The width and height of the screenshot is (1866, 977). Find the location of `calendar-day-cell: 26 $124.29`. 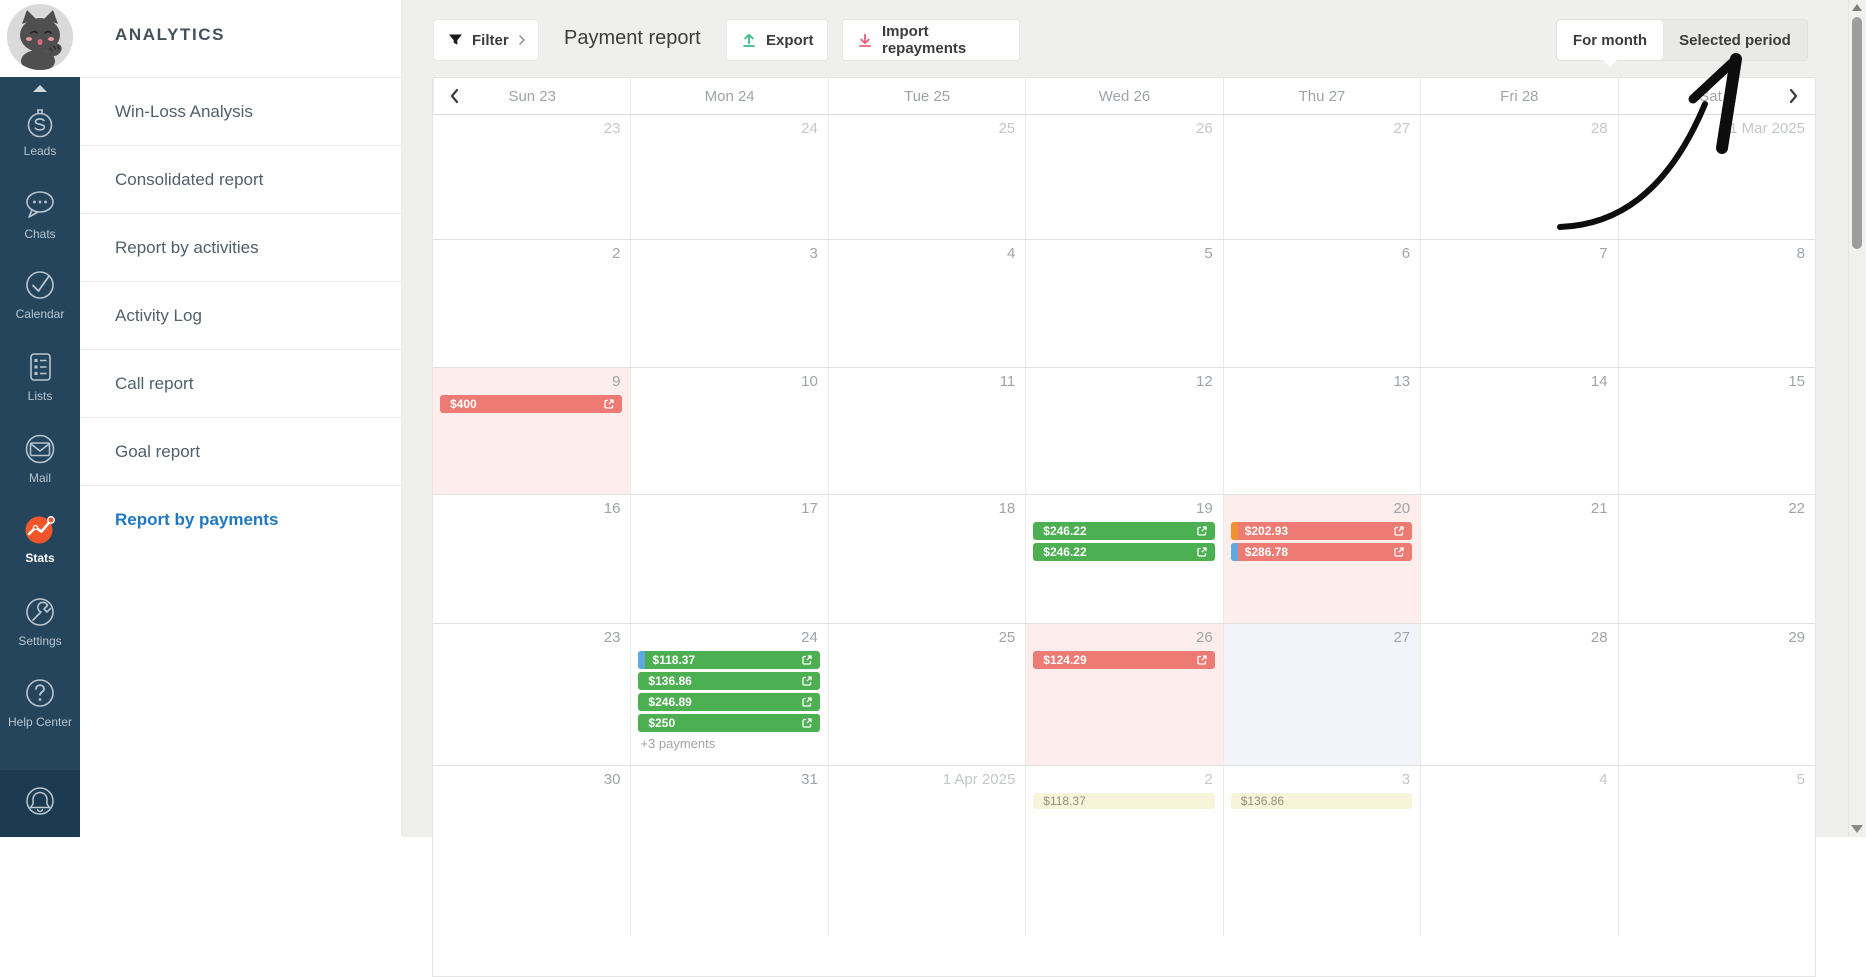

calendar-day-cell: 26 $124.29 is located at coordinates (1124, 694).